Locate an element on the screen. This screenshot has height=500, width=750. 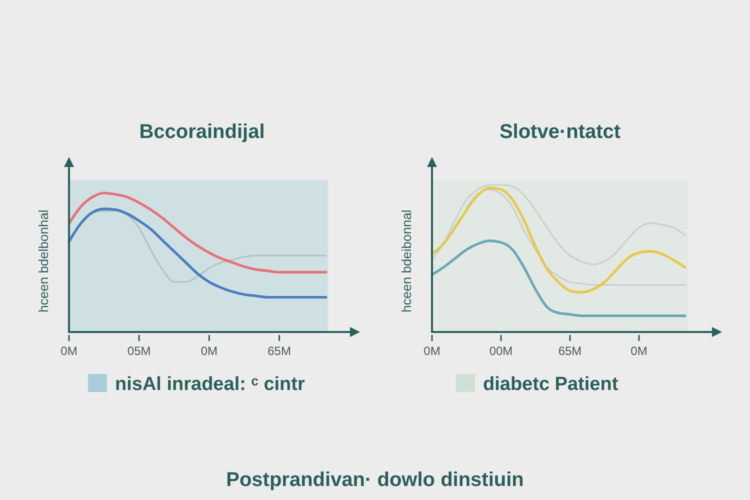
text: diabetc Patient is located at coordinates (551, 384).